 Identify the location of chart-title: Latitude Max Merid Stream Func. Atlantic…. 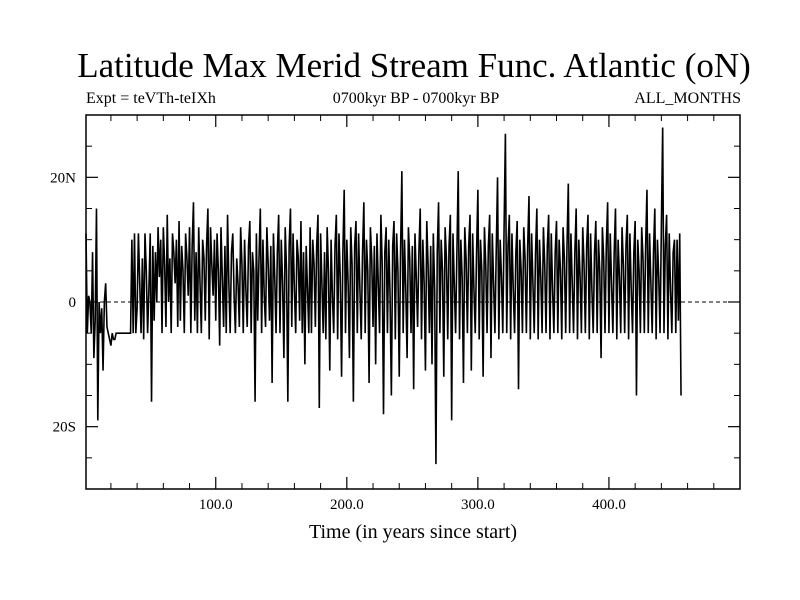
(414, 65).